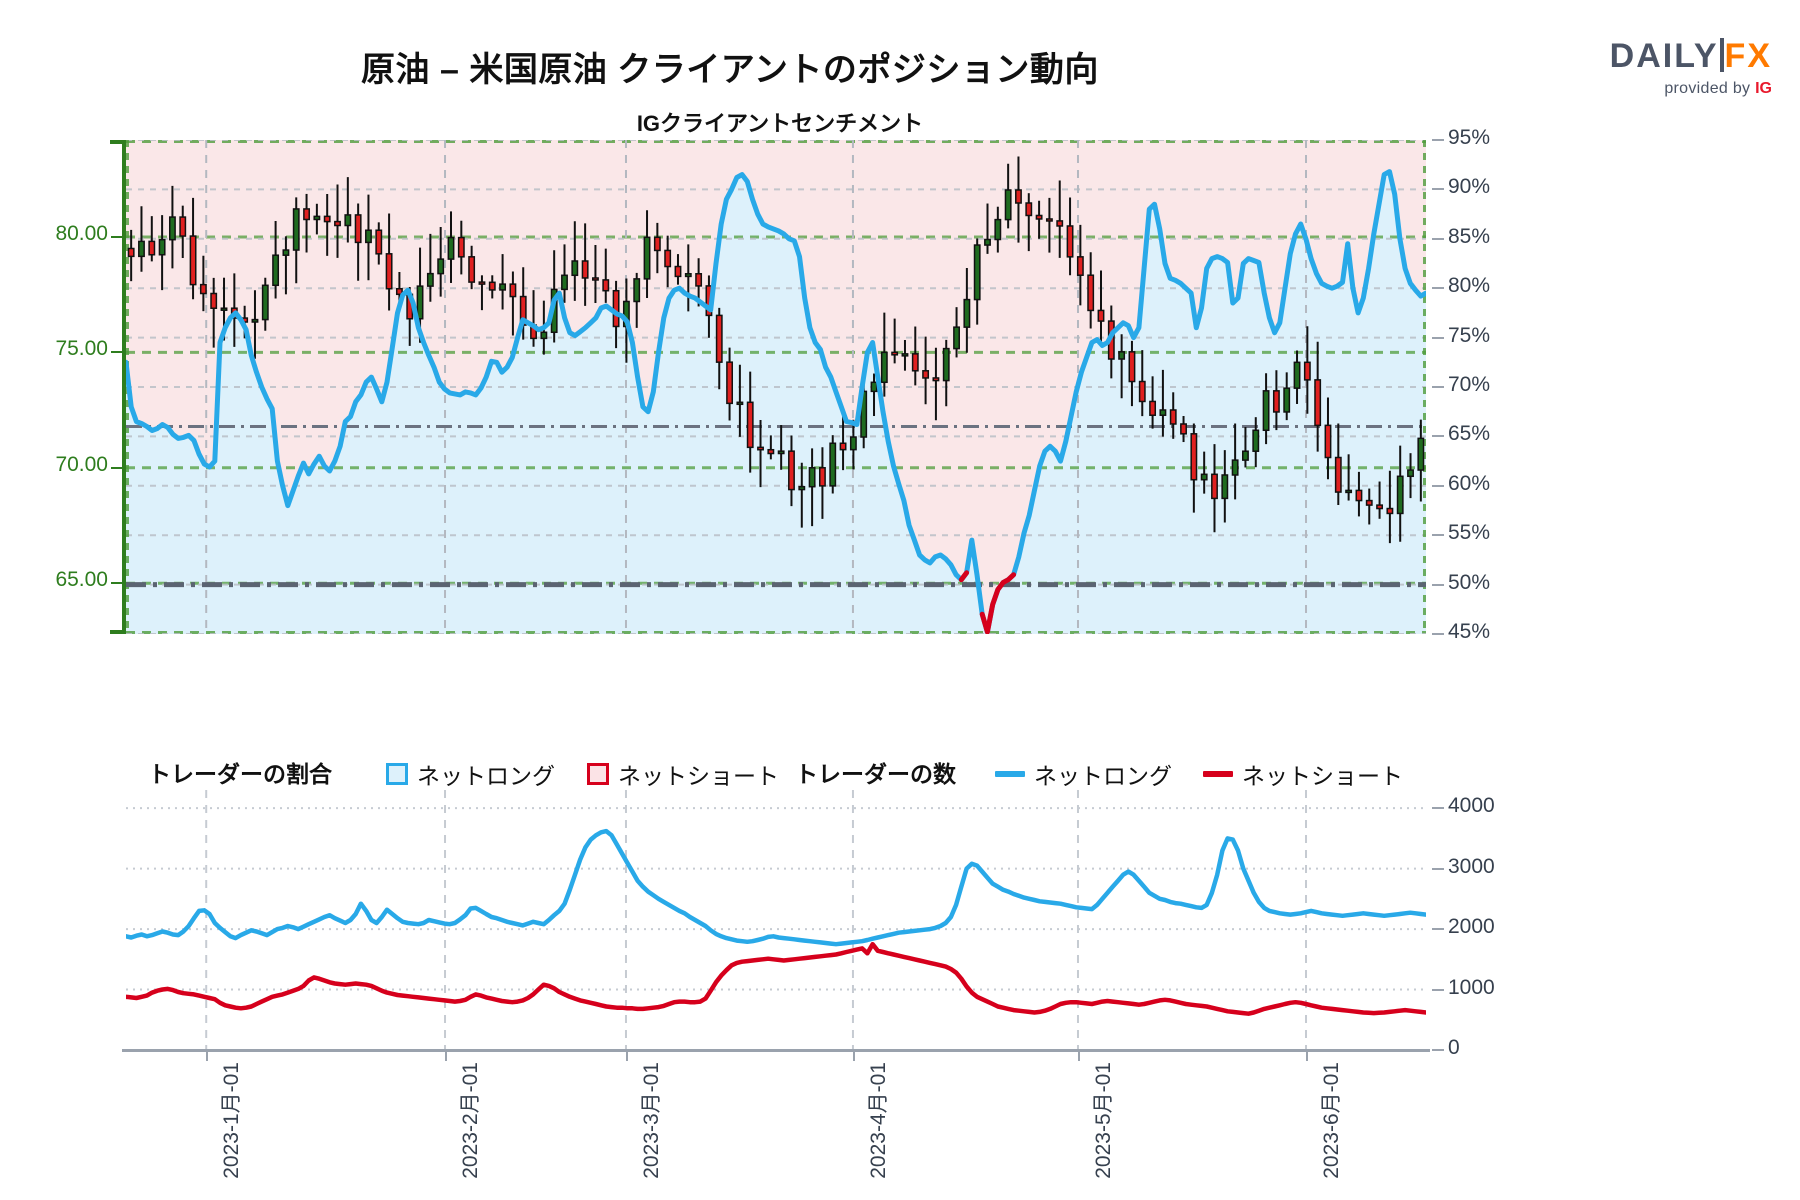 The width and height of the screenshot is (1800, 1200). I want to click on chart-subtitle: IGクライアントセンチメント, so click(780, 123).